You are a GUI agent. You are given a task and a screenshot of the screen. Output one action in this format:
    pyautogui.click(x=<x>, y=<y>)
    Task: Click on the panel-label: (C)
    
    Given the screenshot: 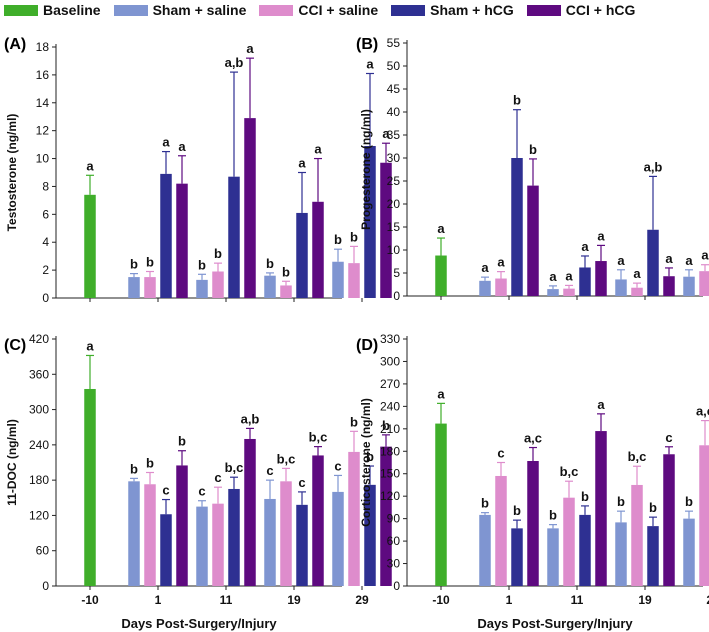 What is the action you would take?
    pyautogui.click(x=15, y=345)
    